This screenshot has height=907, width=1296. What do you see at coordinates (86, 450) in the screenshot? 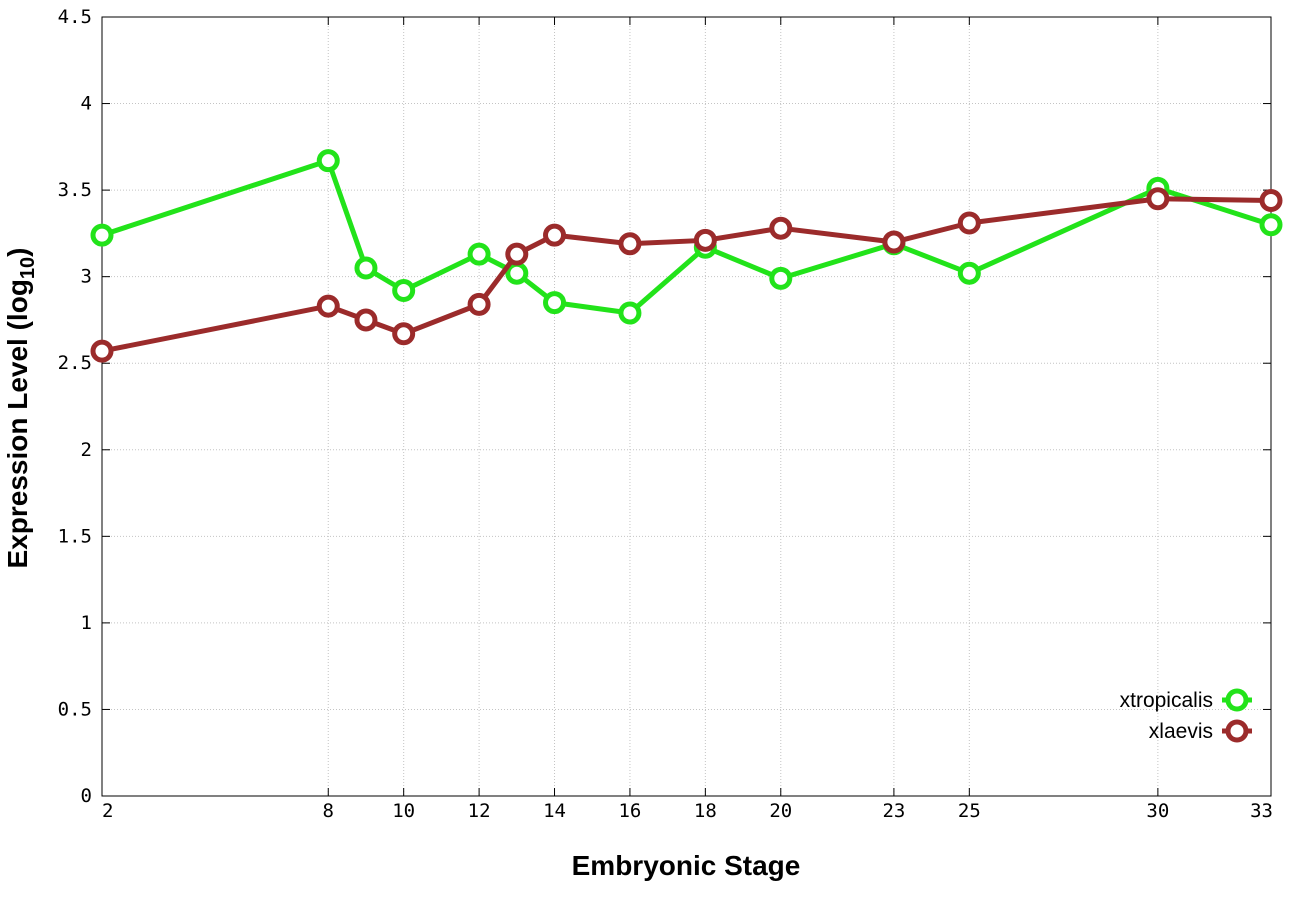
I see `y-tick-label: 2` at bounding box center [86, 450].